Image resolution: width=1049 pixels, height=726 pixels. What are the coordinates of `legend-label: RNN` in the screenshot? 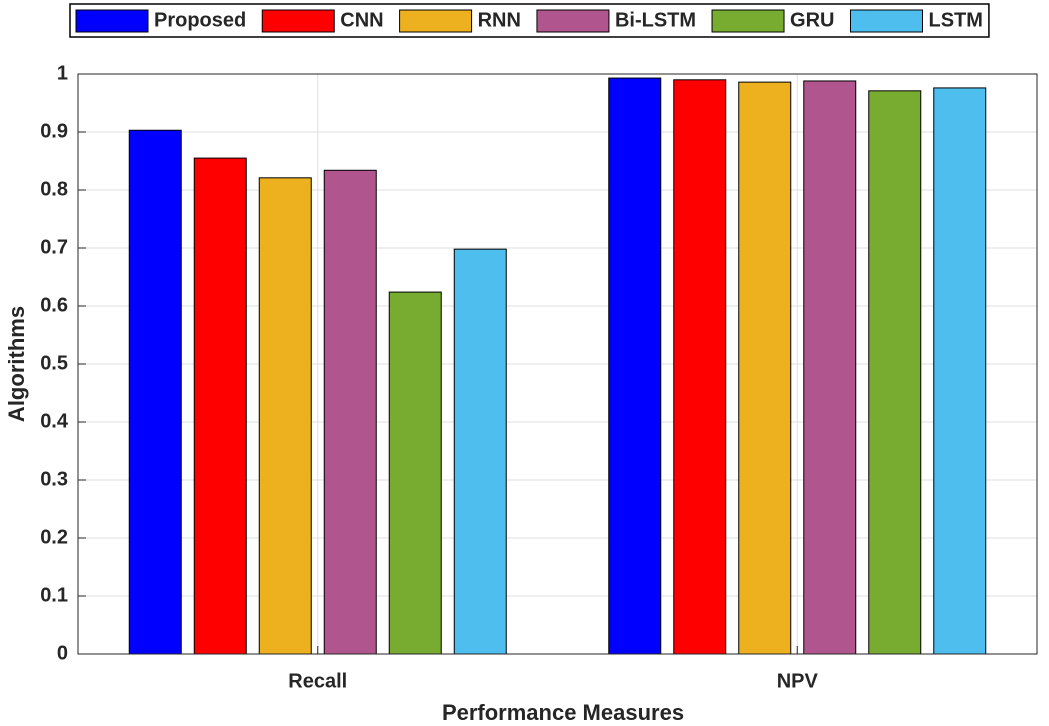 It's located at (499, 20).